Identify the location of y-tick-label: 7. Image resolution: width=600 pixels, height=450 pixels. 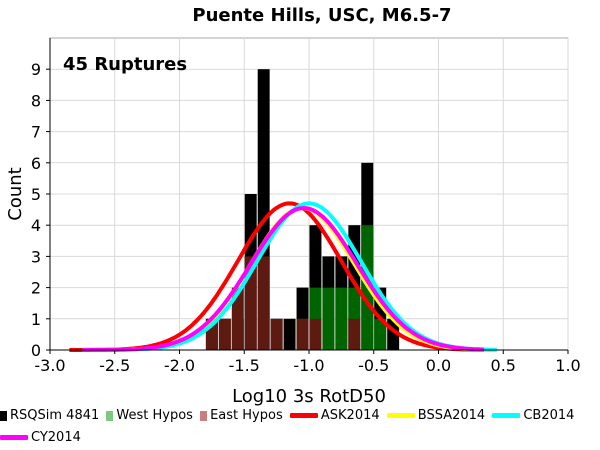
(36, 132).